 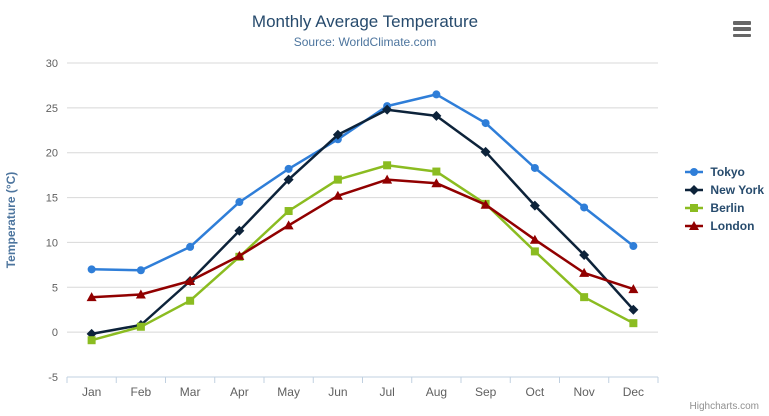 I want to click on data-point-new-york-jun, so click(x=337, y=134).